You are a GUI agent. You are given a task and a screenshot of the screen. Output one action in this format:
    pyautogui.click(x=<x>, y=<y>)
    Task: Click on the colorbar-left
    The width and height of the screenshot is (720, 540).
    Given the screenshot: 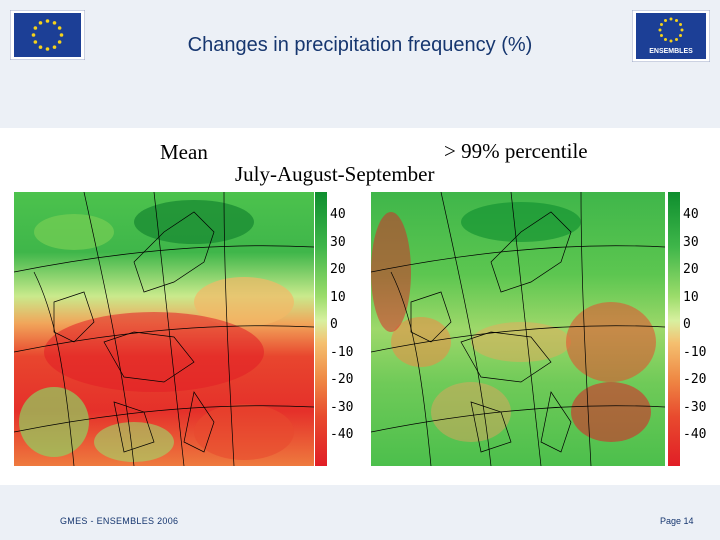 What is the action you would take?
    pyautogui.click(x=321, y=329)
    